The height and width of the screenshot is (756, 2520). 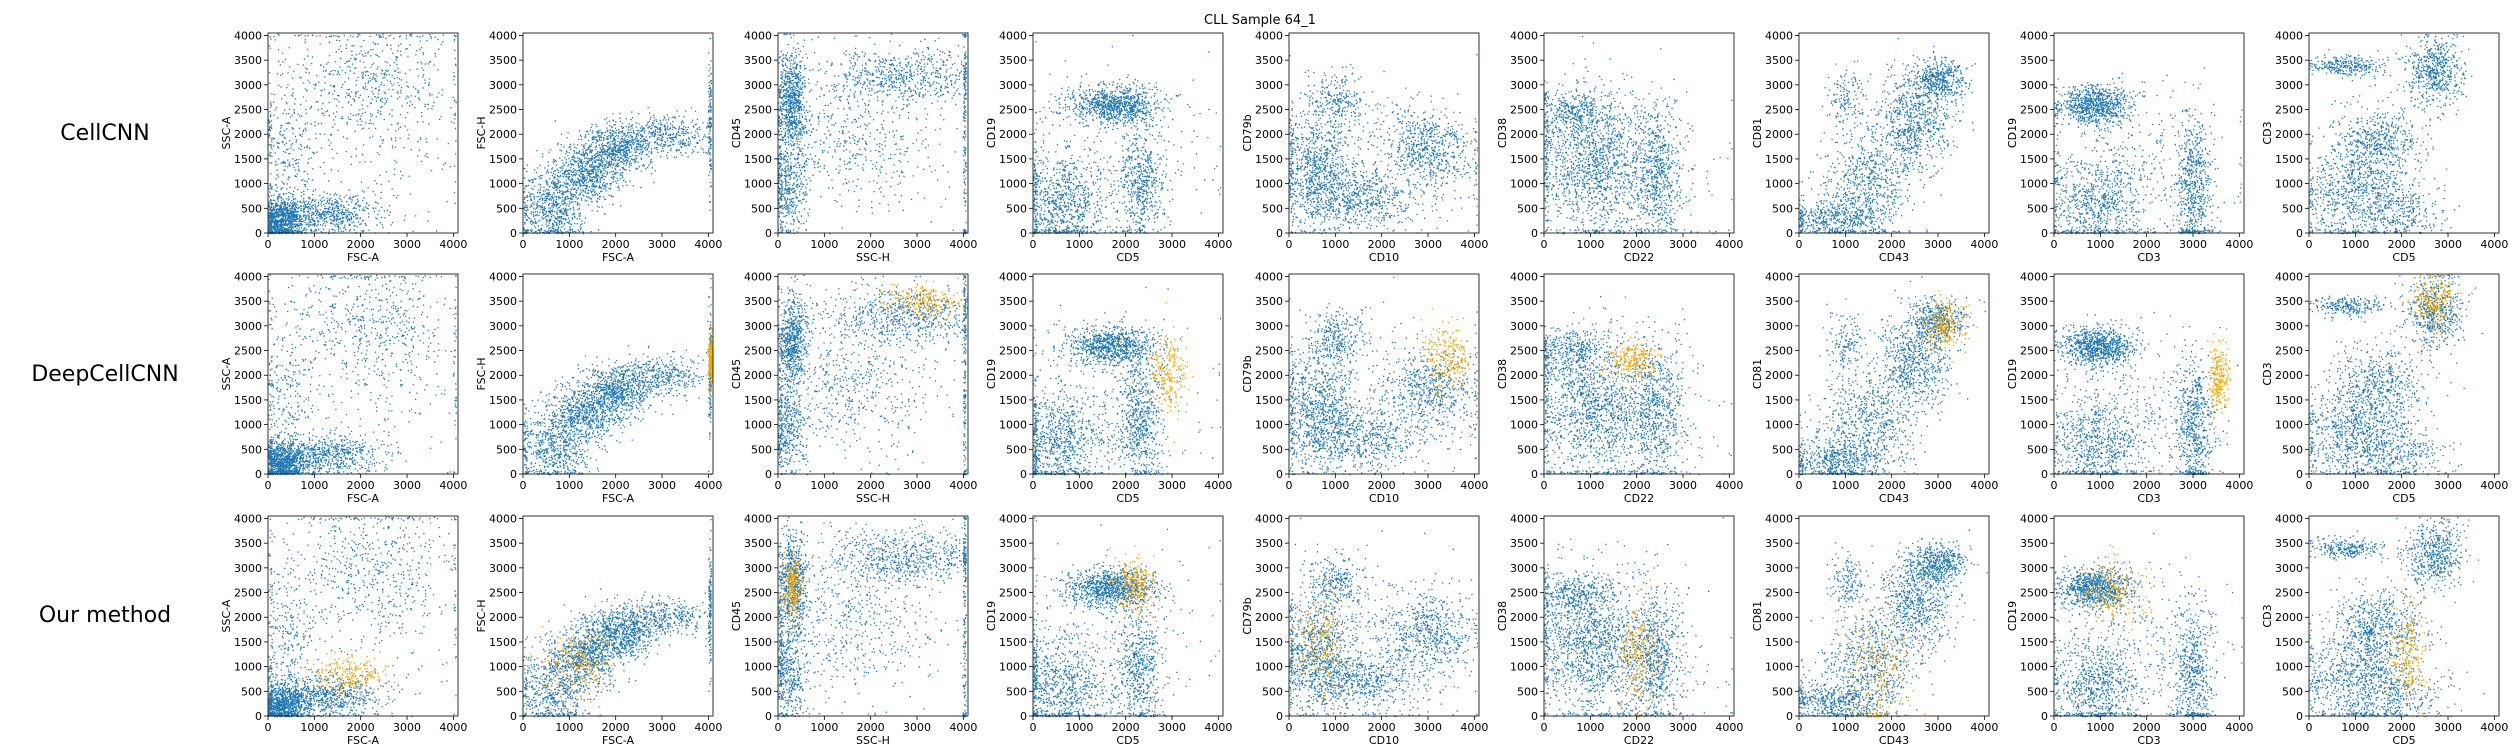 What do you see at coordinates (1247, 373) in the screenshot?
I see `y-axis-label: CD79b` at bounding box center [1247, 373].